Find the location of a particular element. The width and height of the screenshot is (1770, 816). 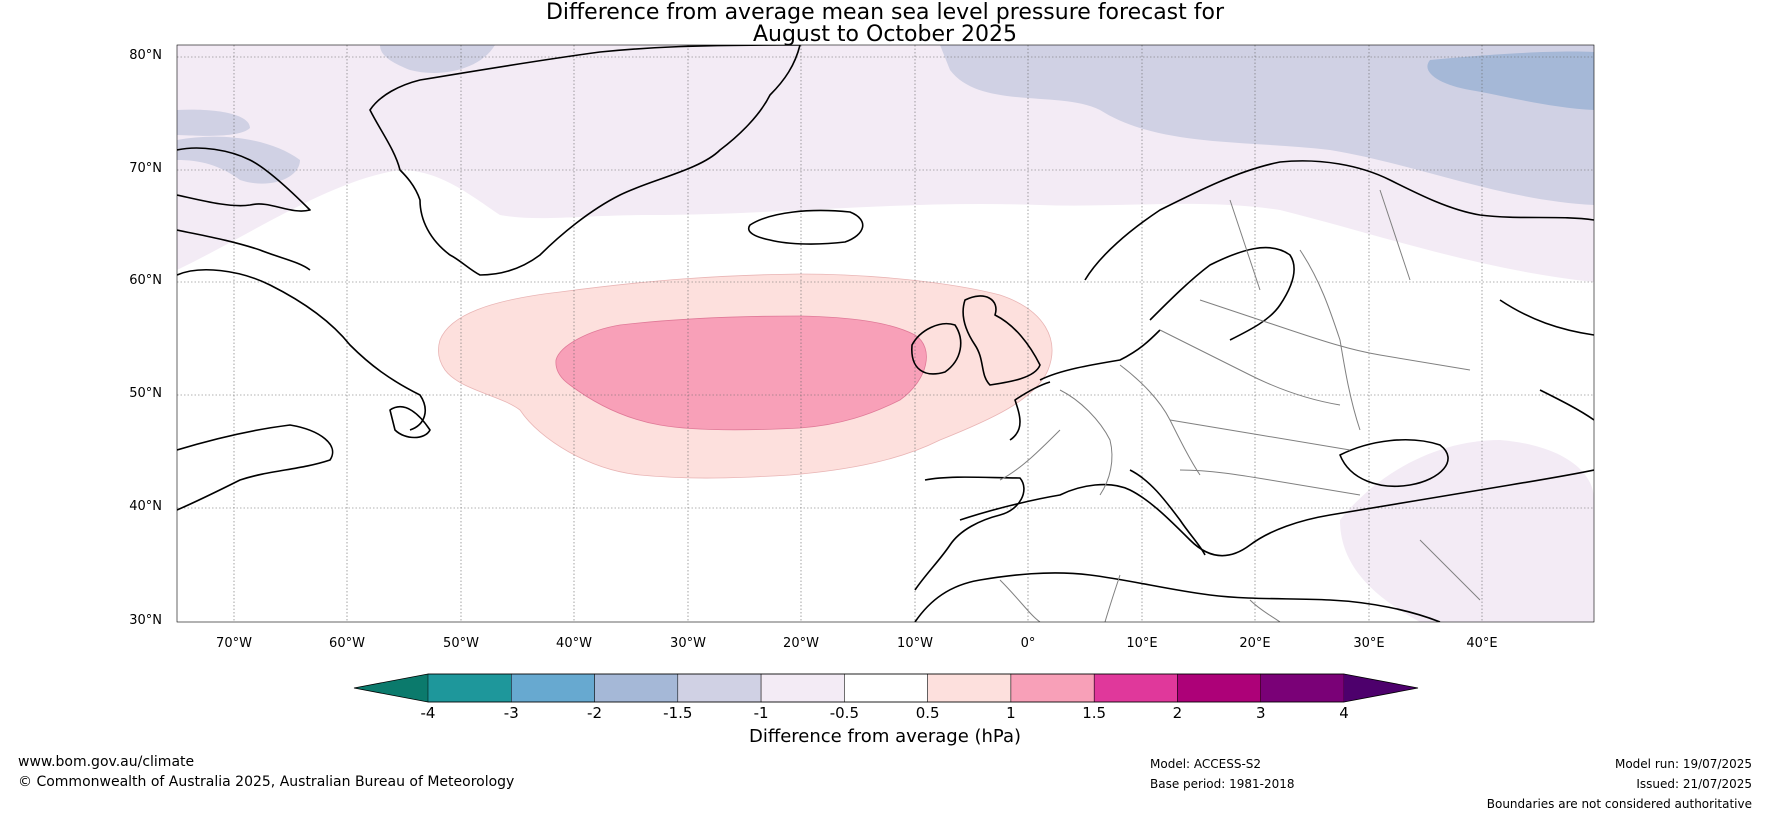

lon-label-70w: 70°W is located at coordinates (234, 643).